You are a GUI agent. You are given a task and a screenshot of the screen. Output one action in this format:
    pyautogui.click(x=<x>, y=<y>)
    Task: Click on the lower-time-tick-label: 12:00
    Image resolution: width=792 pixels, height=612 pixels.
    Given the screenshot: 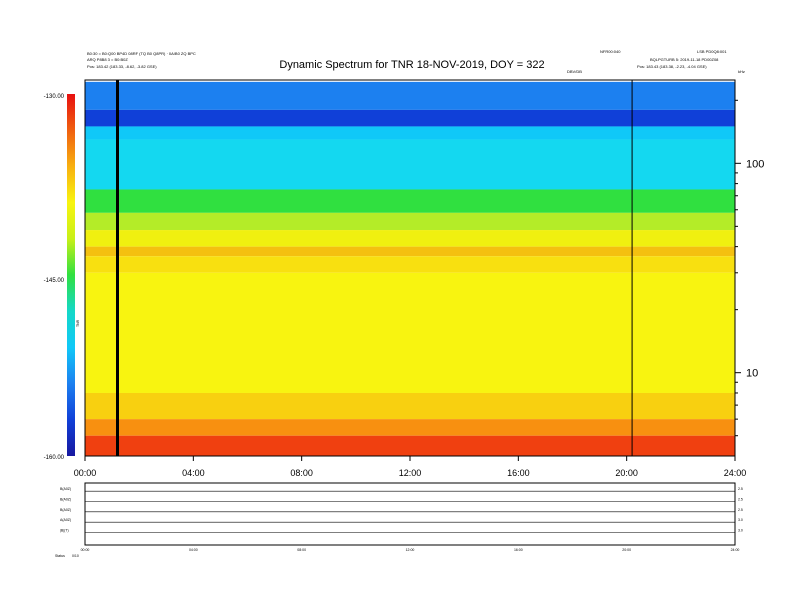 What is the action you would take?
    pyautogui.click(x=410, y=550)
    